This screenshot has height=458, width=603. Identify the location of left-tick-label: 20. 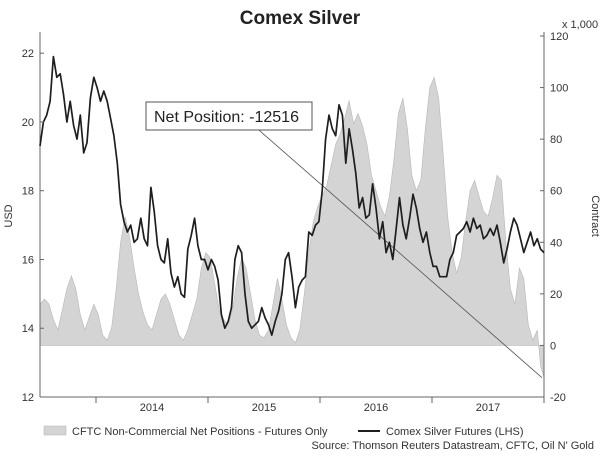
(28, 123).